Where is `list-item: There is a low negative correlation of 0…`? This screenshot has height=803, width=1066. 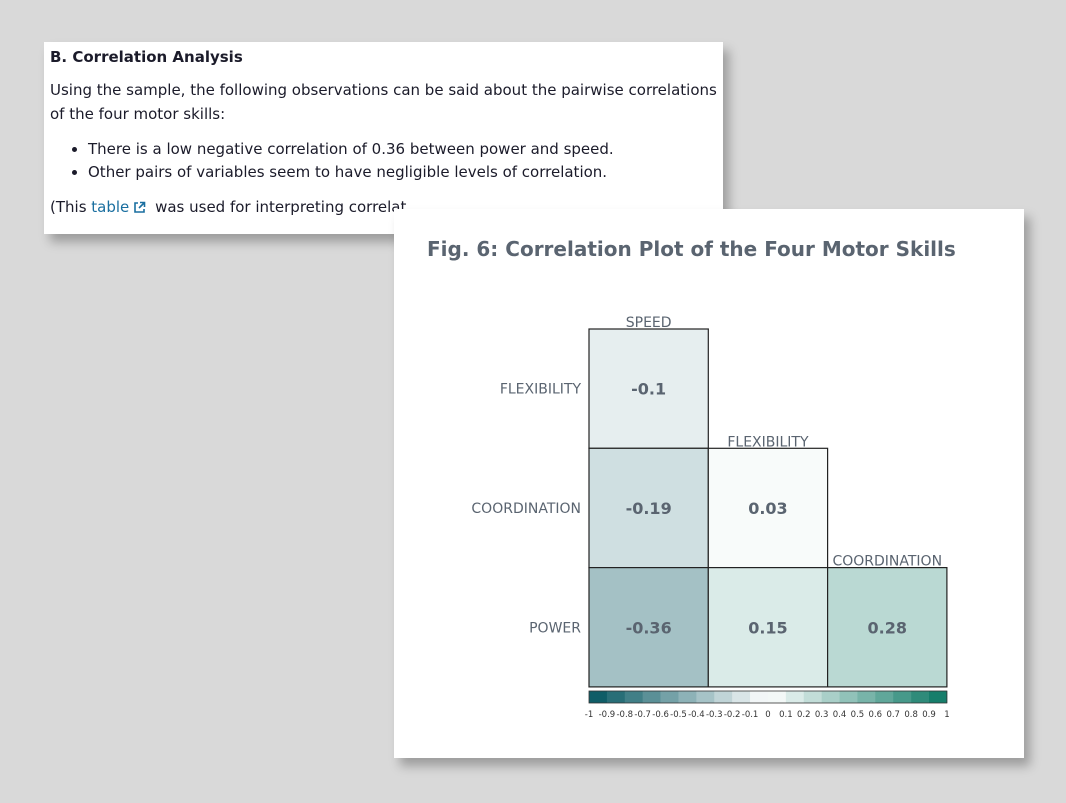 list-item: There is a low negative correlation of 0… is located at coordinates (402, 149).